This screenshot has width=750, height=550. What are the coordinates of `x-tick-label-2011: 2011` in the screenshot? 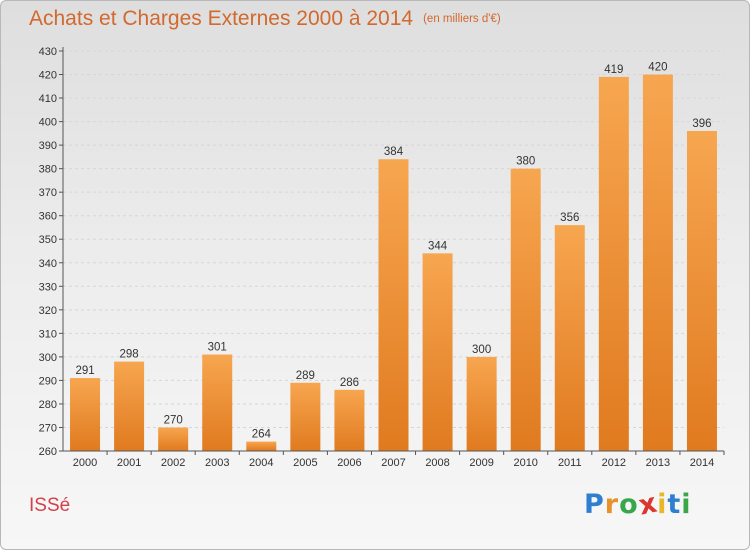 It's located at (570, 463).